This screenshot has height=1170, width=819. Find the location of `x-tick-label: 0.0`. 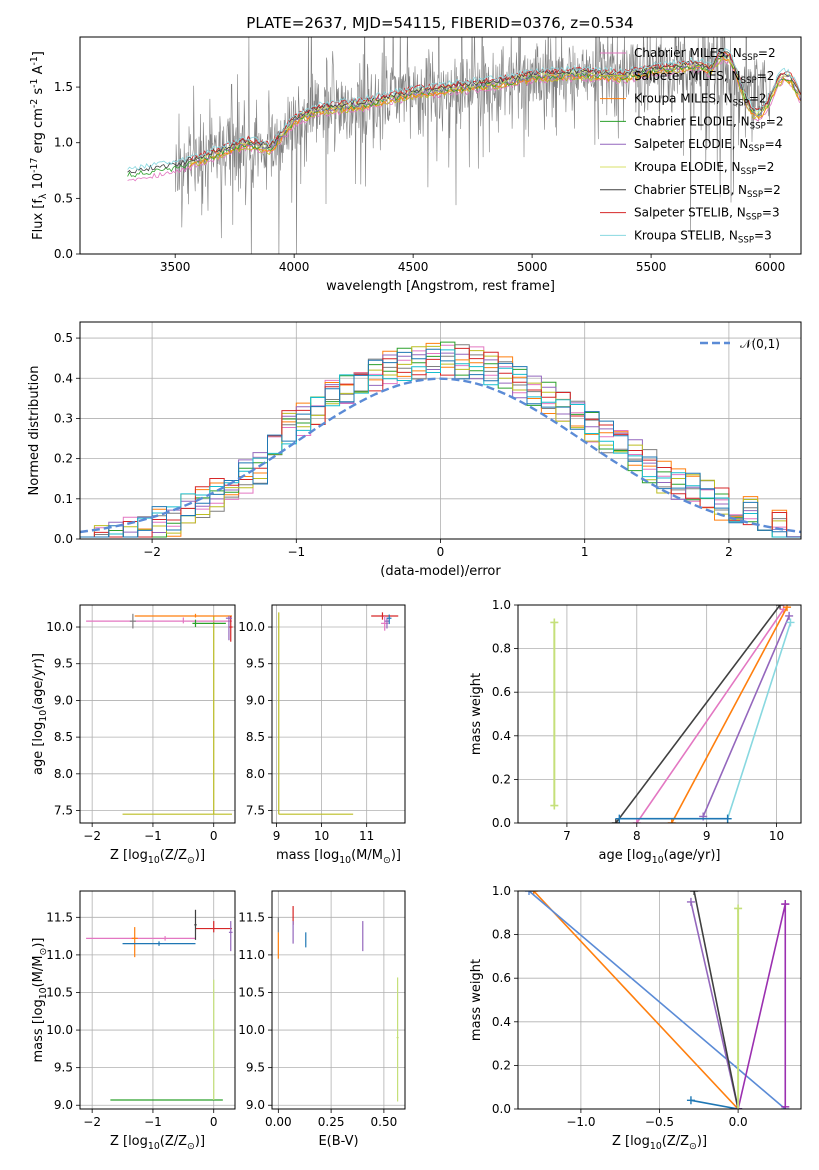

x-tick-label: 0.0 is located at coordinates (738, 1122).